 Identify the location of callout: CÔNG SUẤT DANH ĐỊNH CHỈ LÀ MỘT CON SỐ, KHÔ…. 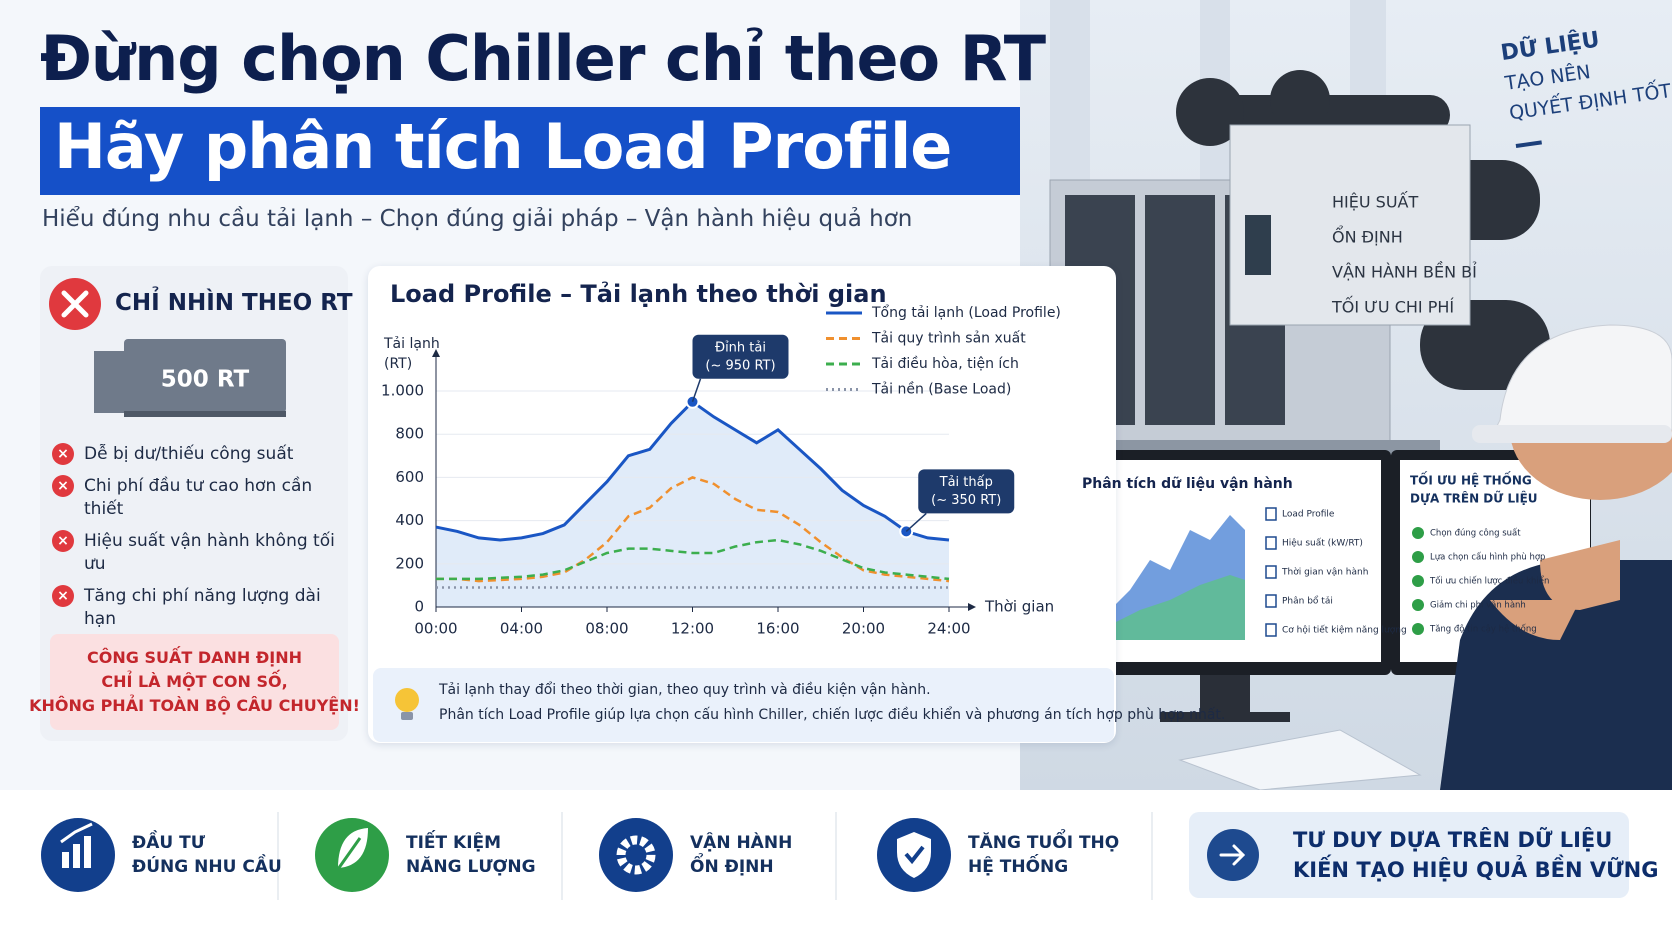
(194, 682).